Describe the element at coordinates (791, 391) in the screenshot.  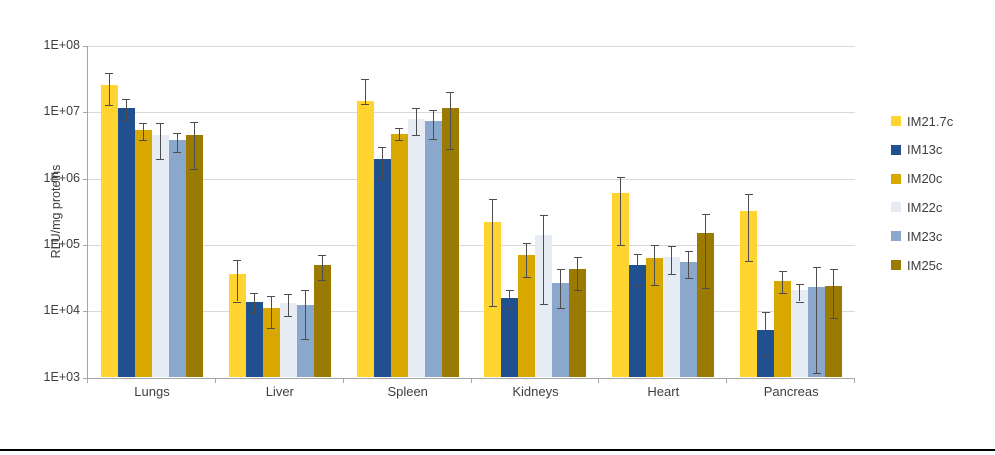
I see `category-label-pancreas: Pancreas` at that location.